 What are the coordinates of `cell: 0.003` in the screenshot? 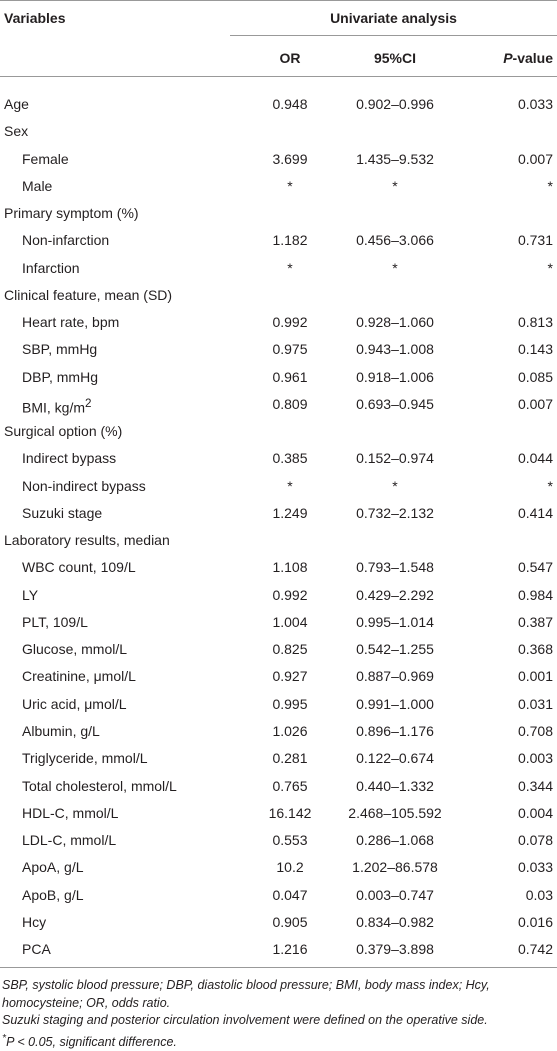 It's located at (501, 758).